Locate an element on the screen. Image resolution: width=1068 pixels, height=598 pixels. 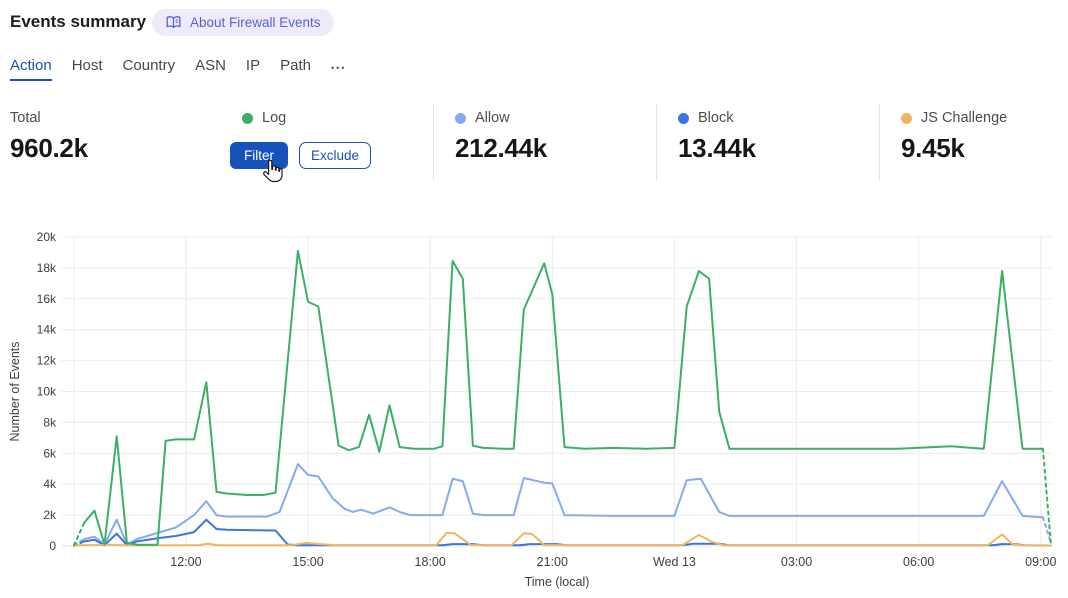
tab-ip: IP is located at coordinates (253, 65).